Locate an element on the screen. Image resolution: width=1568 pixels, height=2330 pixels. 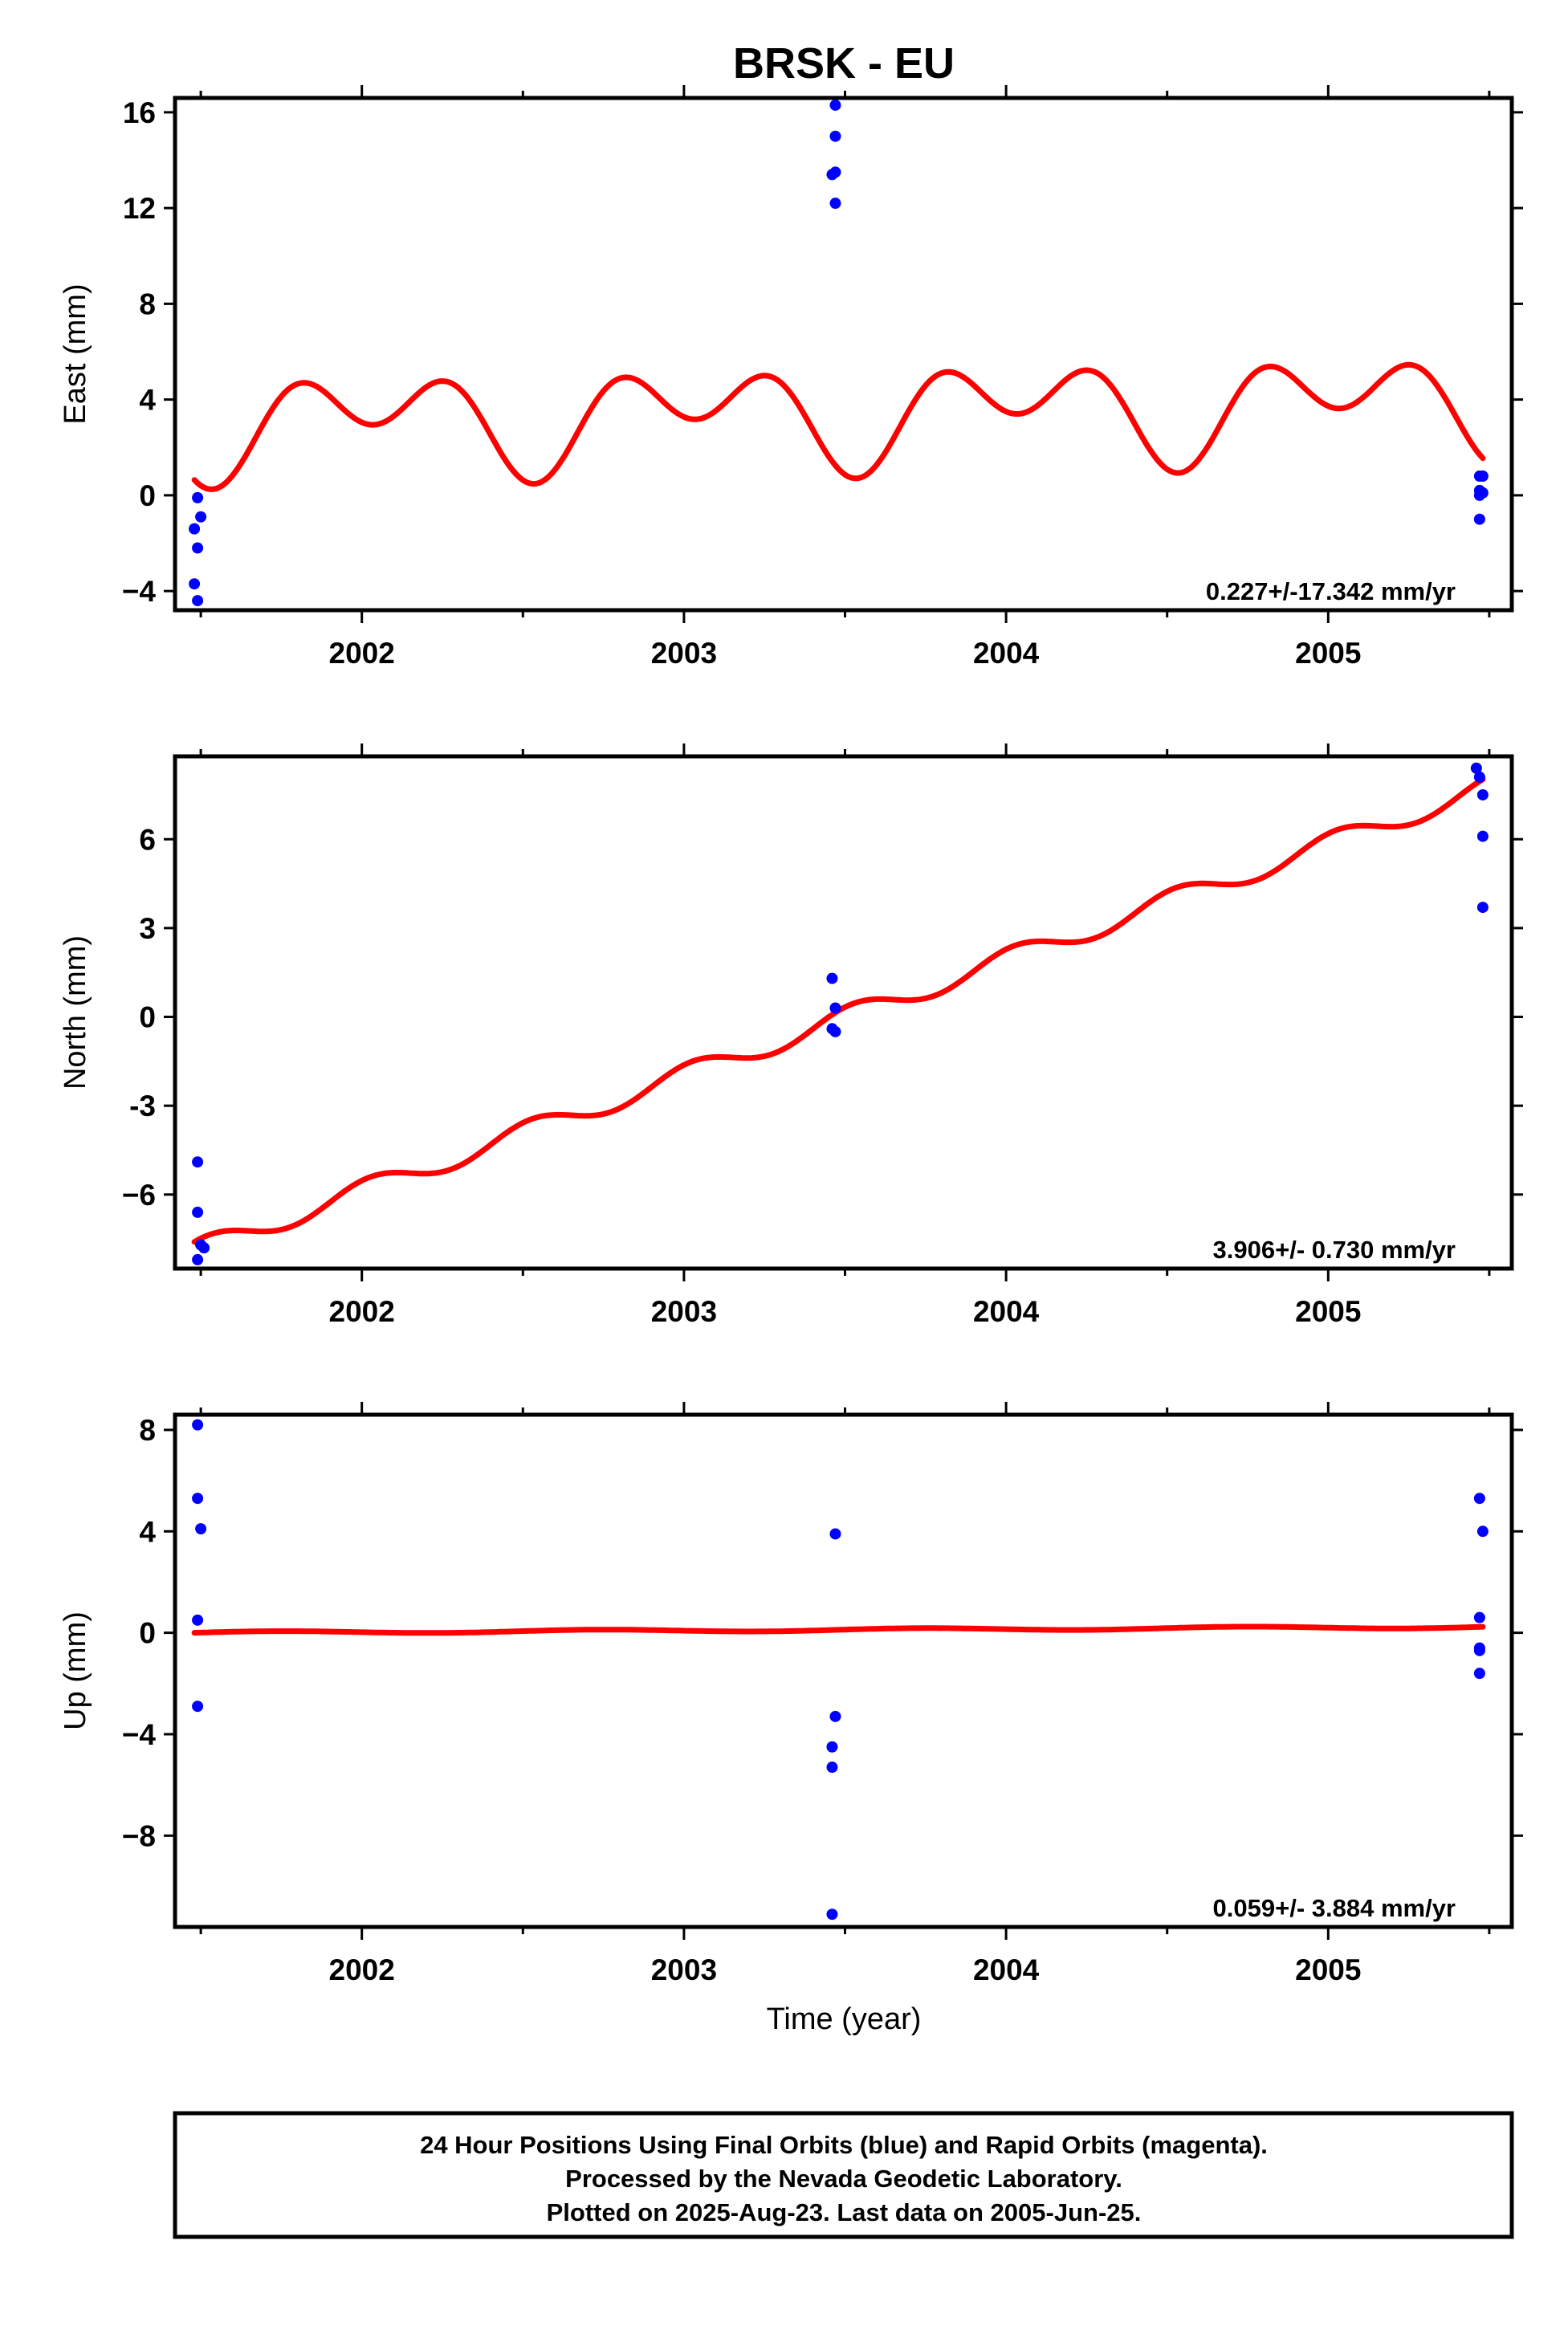
panel-north-y-axis-label: North (mm) is located at coordinates (75, 1012).